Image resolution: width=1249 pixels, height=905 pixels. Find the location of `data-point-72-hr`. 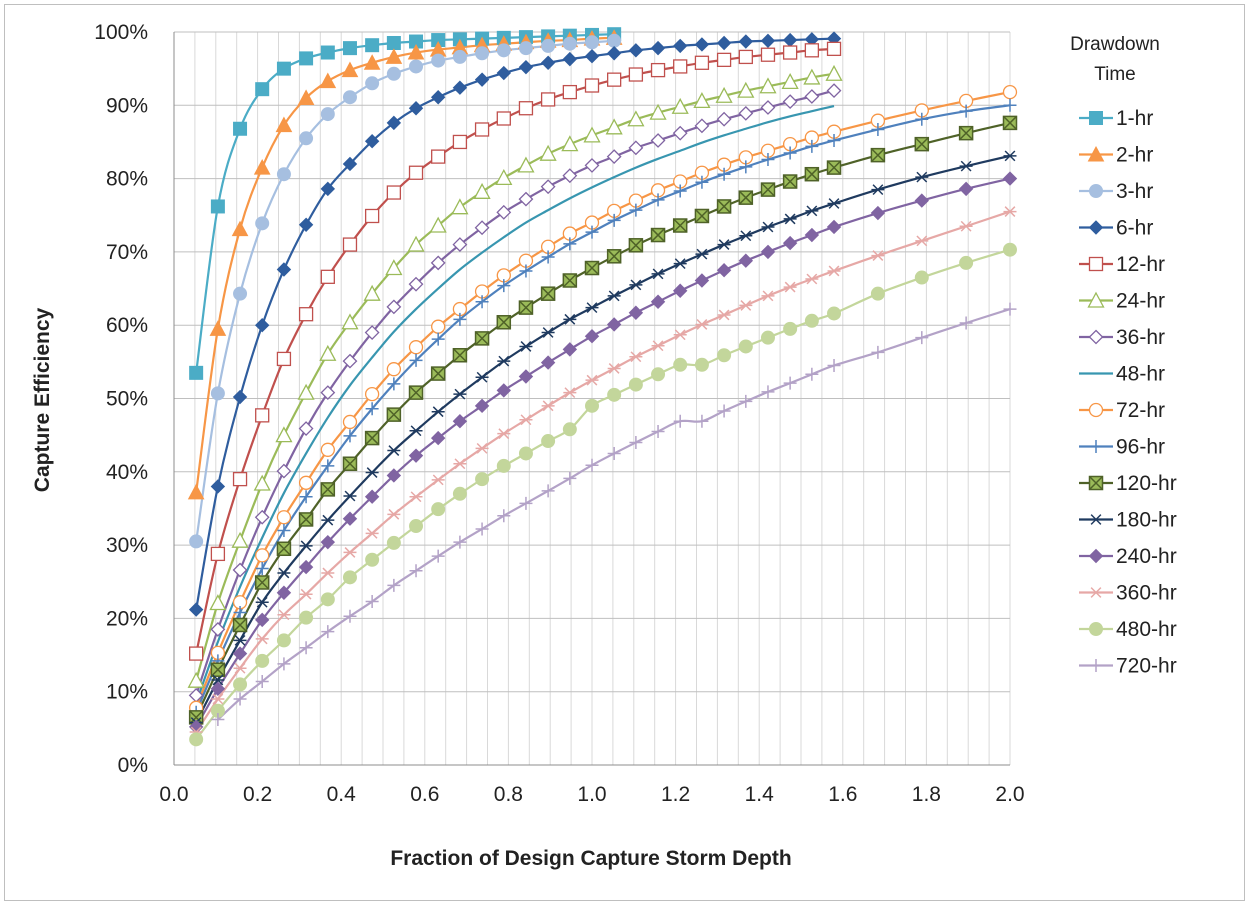

data-point-72-hr is located at coordinates (416, 347).